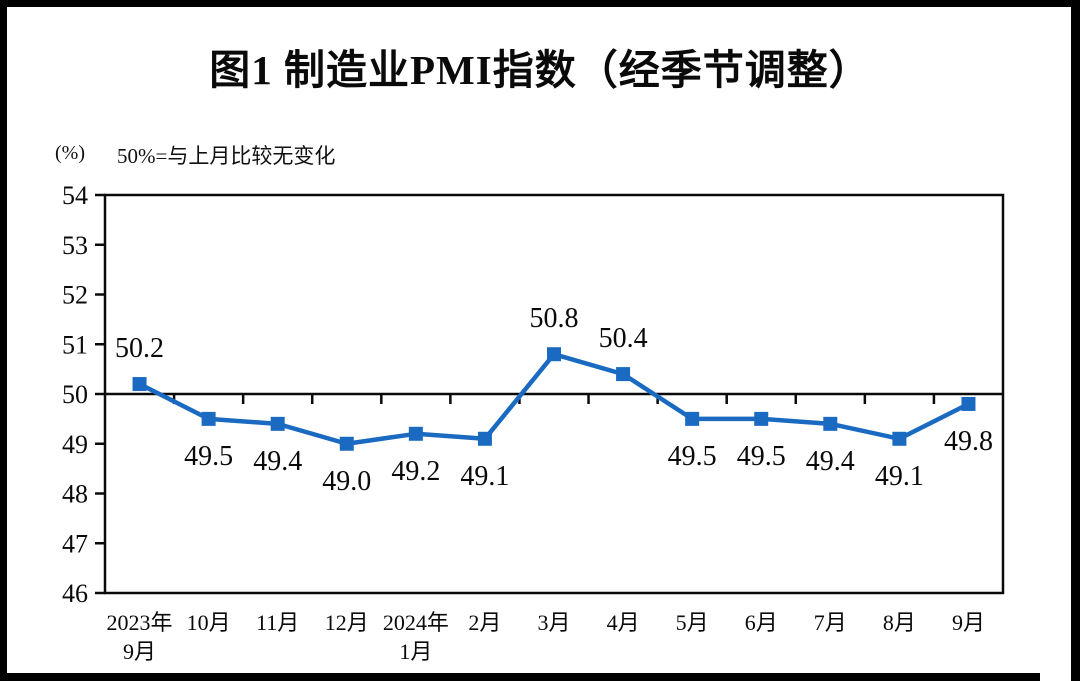 The image size is (1080, 681). I want to click on data-point-label: 49.0, so click(346, 481).